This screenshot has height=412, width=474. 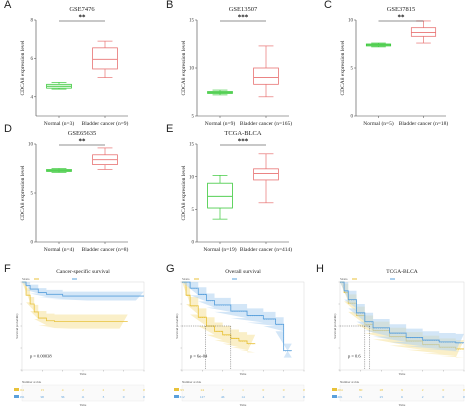 What do you see at coordinates (199, 356) in the screenshot?
I see `p-value: p = 6e-04` at bounding box center [199, 356].